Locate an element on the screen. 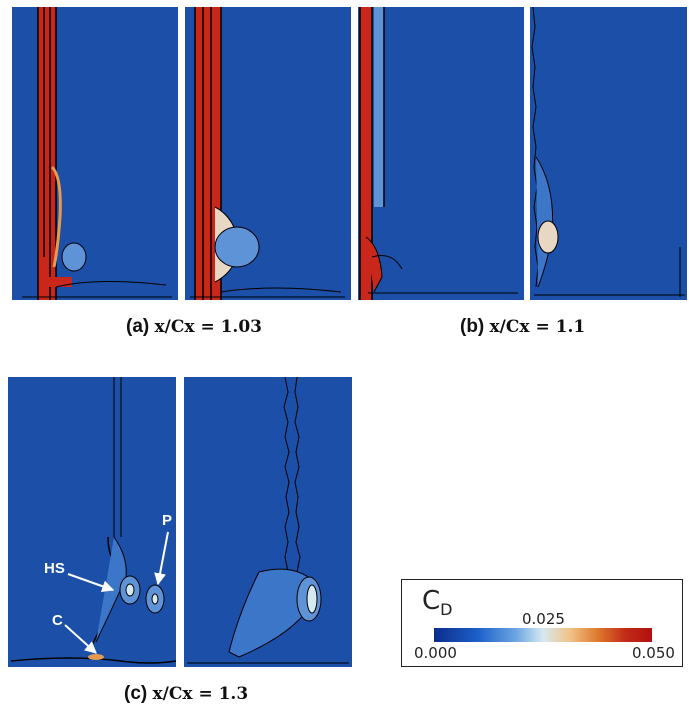  arrow-hs is located at coordinates (91, 583).